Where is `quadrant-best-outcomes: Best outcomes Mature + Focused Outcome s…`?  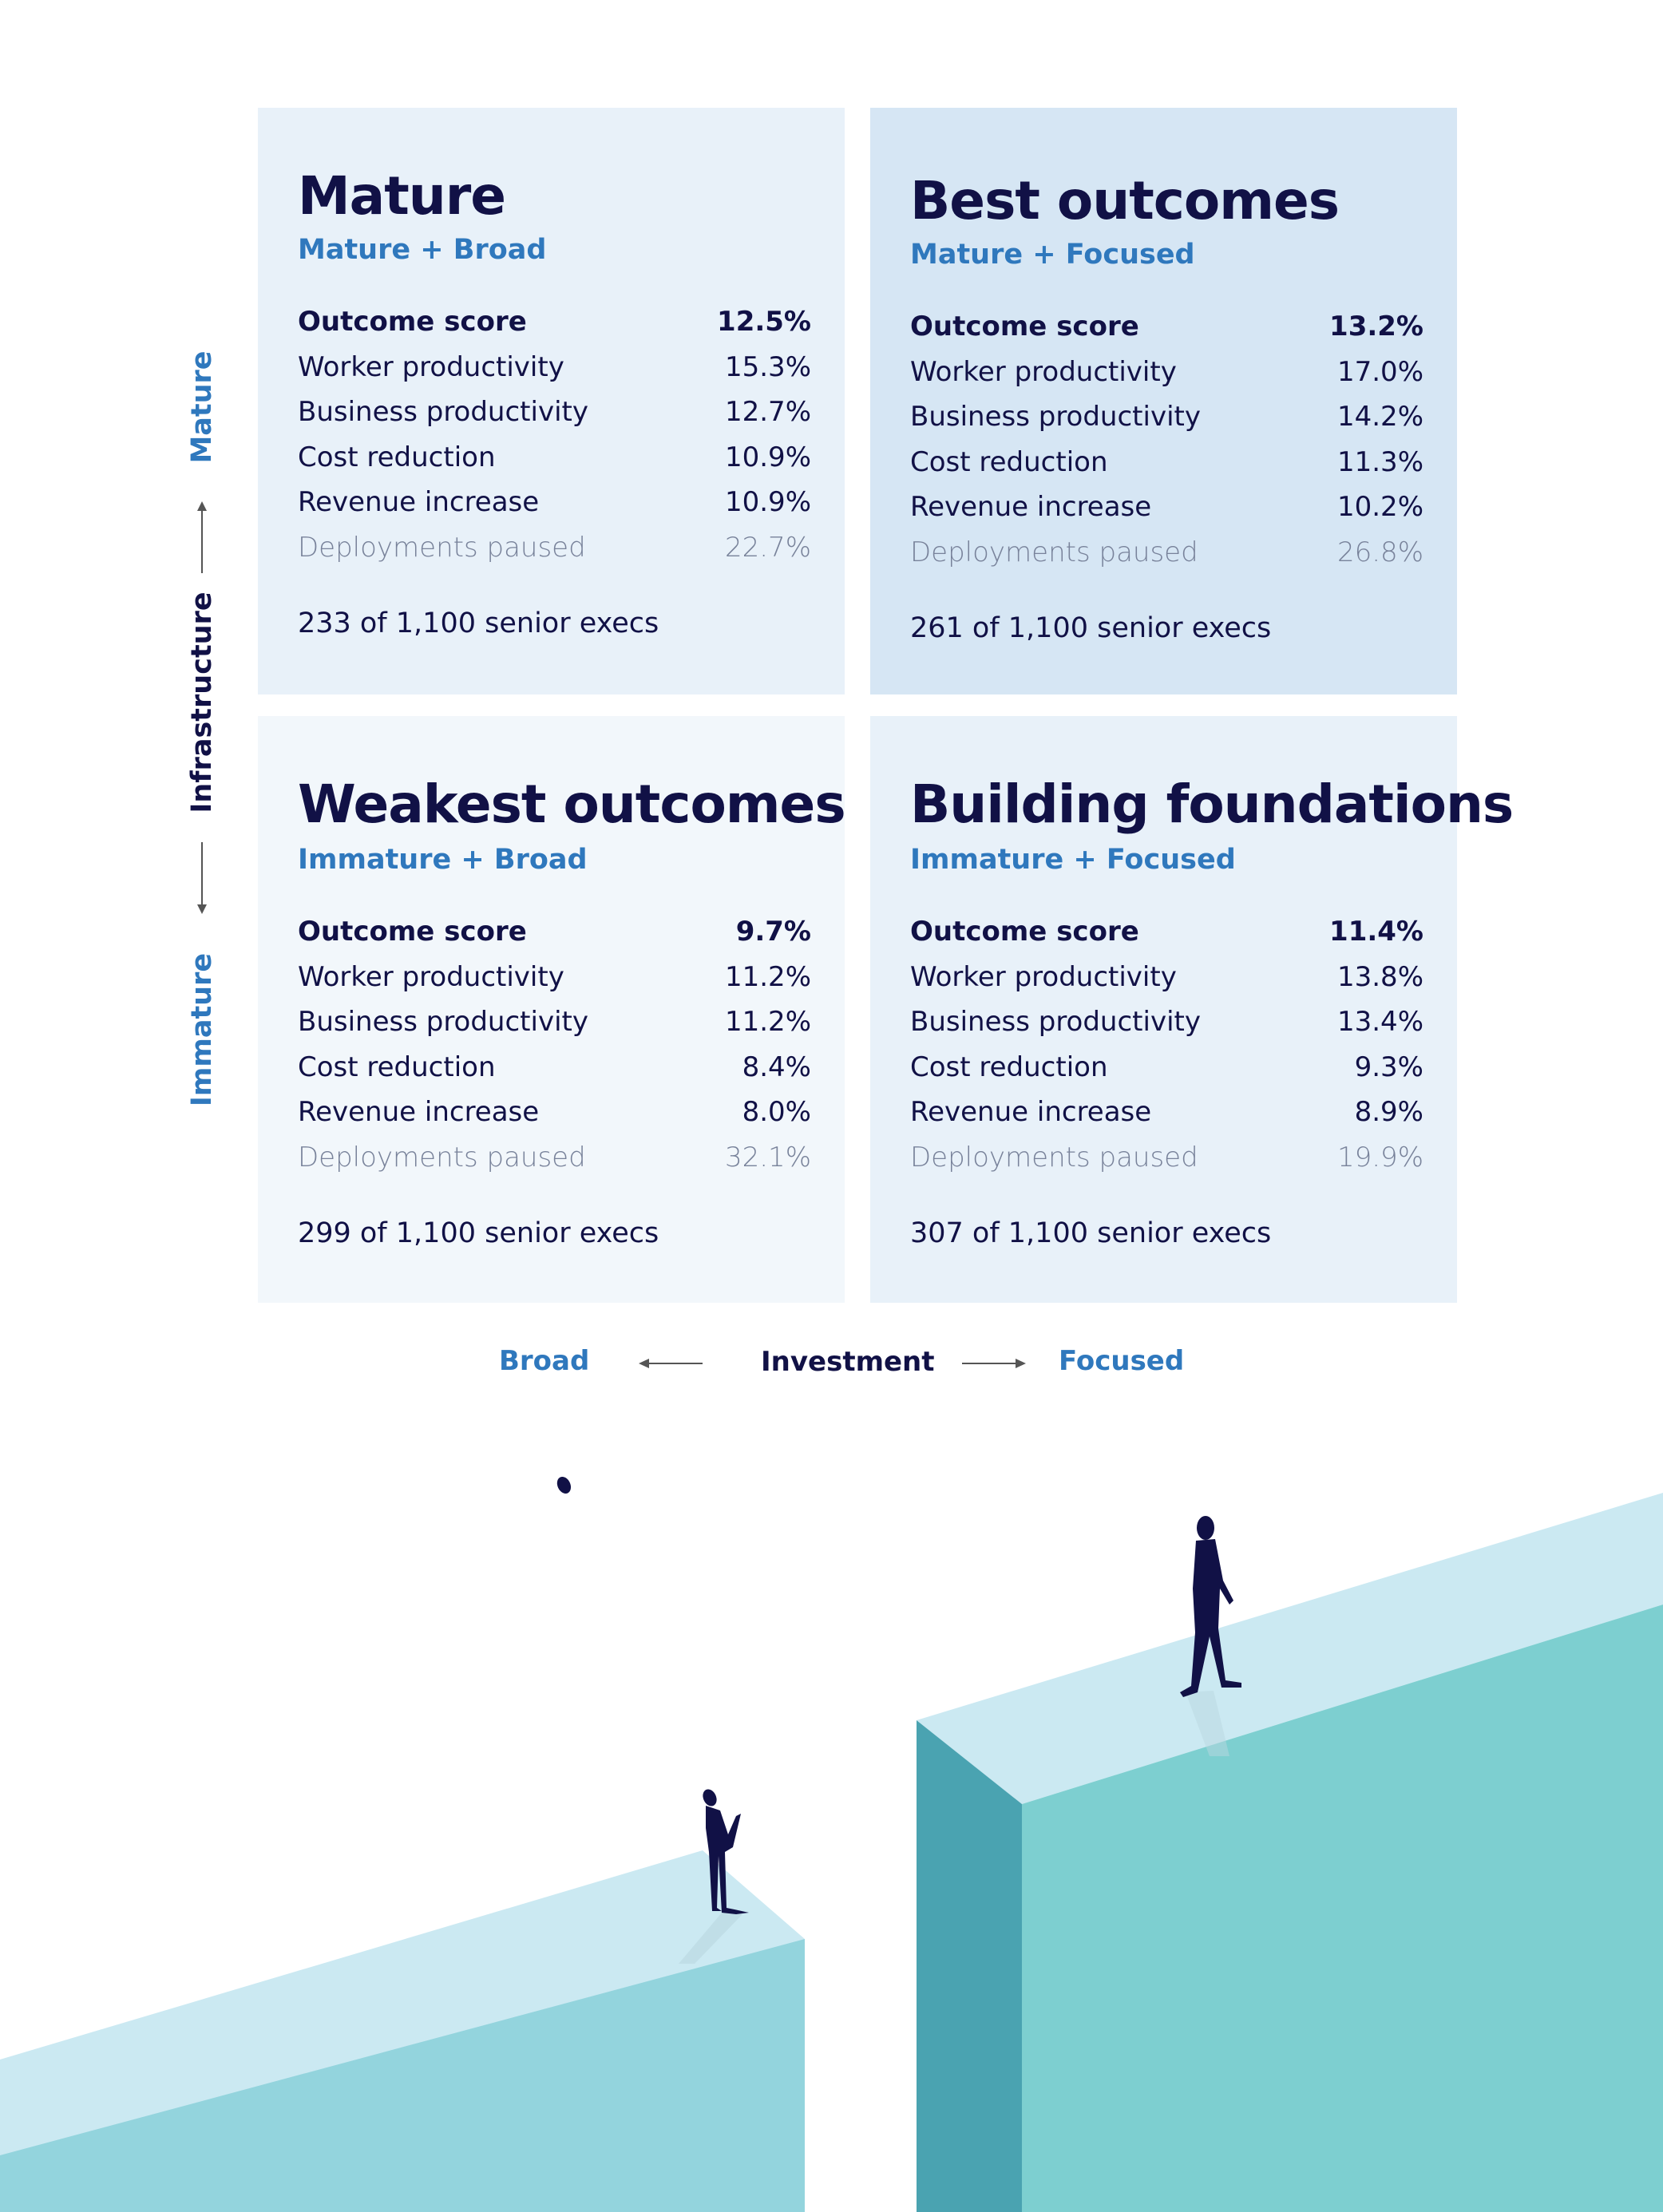 quadrant-best-outcomes: Best outcomes Mature + Focused Outcome s… is located at coordinates (1163, 401).